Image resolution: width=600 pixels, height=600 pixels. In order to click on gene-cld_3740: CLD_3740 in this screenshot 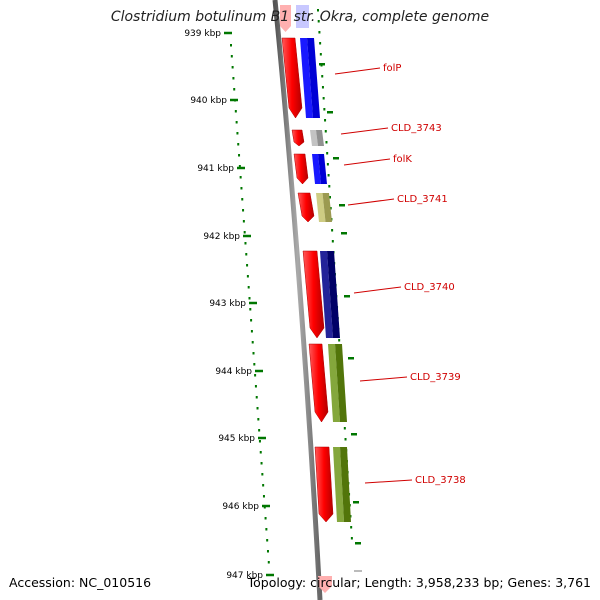, I will do `click(378, 294)`.